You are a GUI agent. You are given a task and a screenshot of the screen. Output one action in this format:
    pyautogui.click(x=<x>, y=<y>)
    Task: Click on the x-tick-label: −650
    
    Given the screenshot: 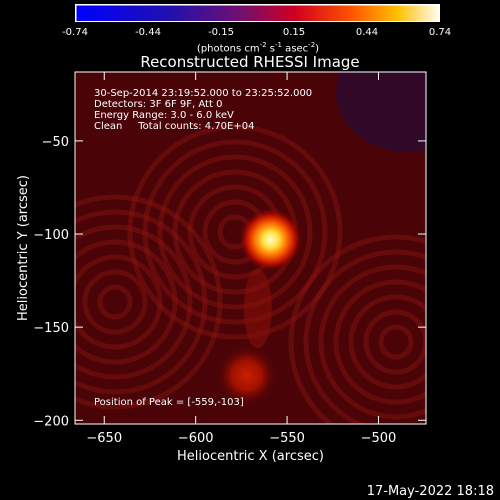 What is the action you would take?
    pyautogui.click(x=104, y=438)
    